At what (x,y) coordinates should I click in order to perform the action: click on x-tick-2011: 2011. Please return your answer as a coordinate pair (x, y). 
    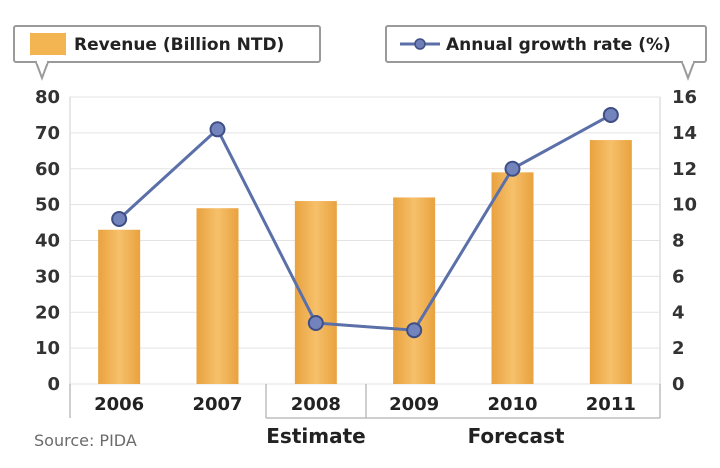
    Looking at the image, I should click on (611, 404).